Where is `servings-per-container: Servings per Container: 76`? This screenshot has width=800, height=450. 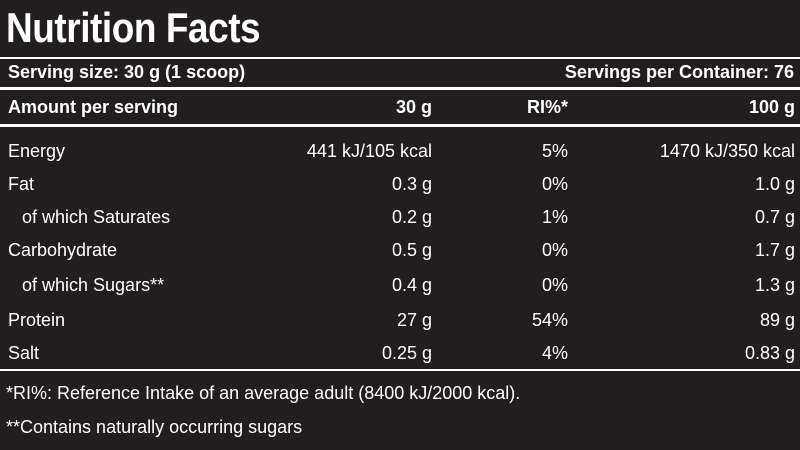 servings-per-container: Servings per Container: 76 is located at coordinates (679, 72).